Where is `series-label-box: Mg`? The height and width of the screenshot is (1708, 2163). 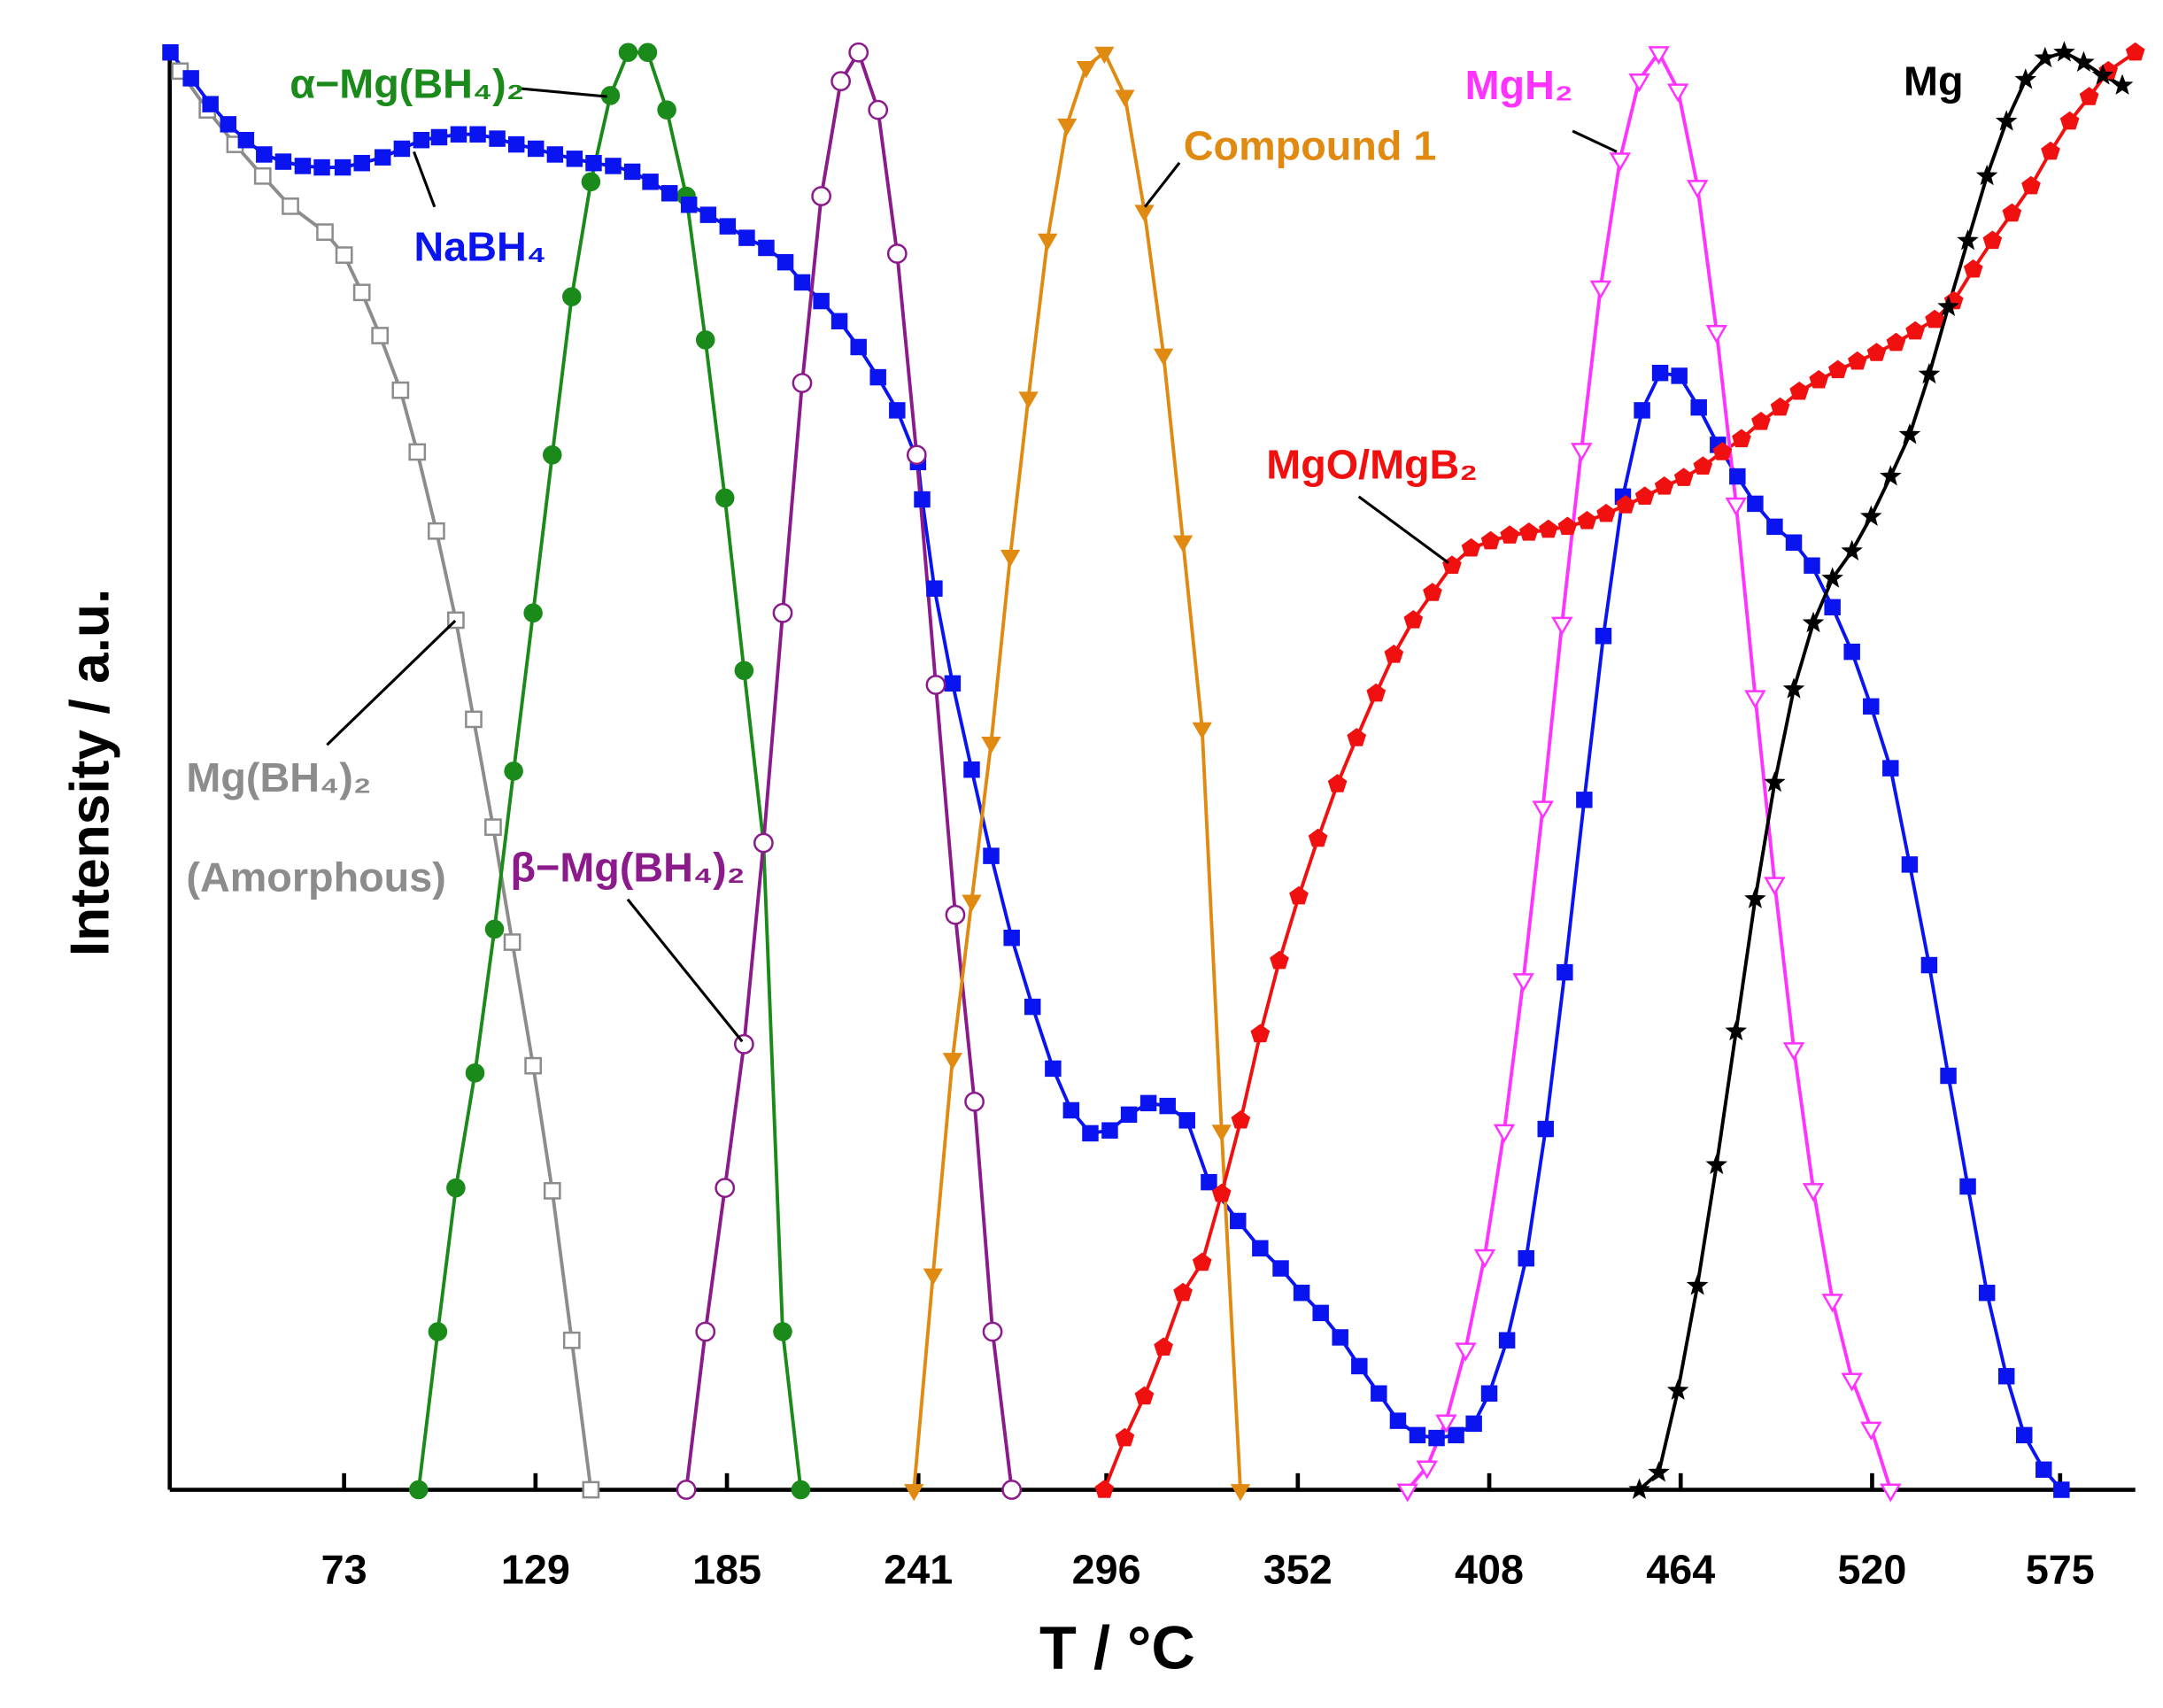 series-label-box: Mg is located at coordinates (1934, 81).